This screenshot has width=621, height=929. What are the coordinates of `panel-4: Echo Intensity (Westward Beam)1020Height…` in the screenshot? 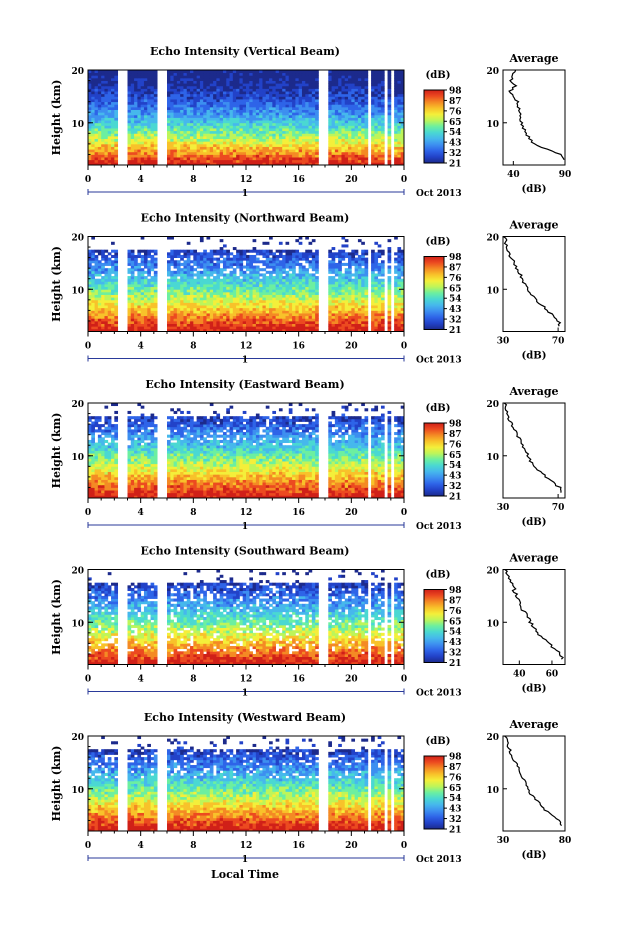 It's located at (310, 788).